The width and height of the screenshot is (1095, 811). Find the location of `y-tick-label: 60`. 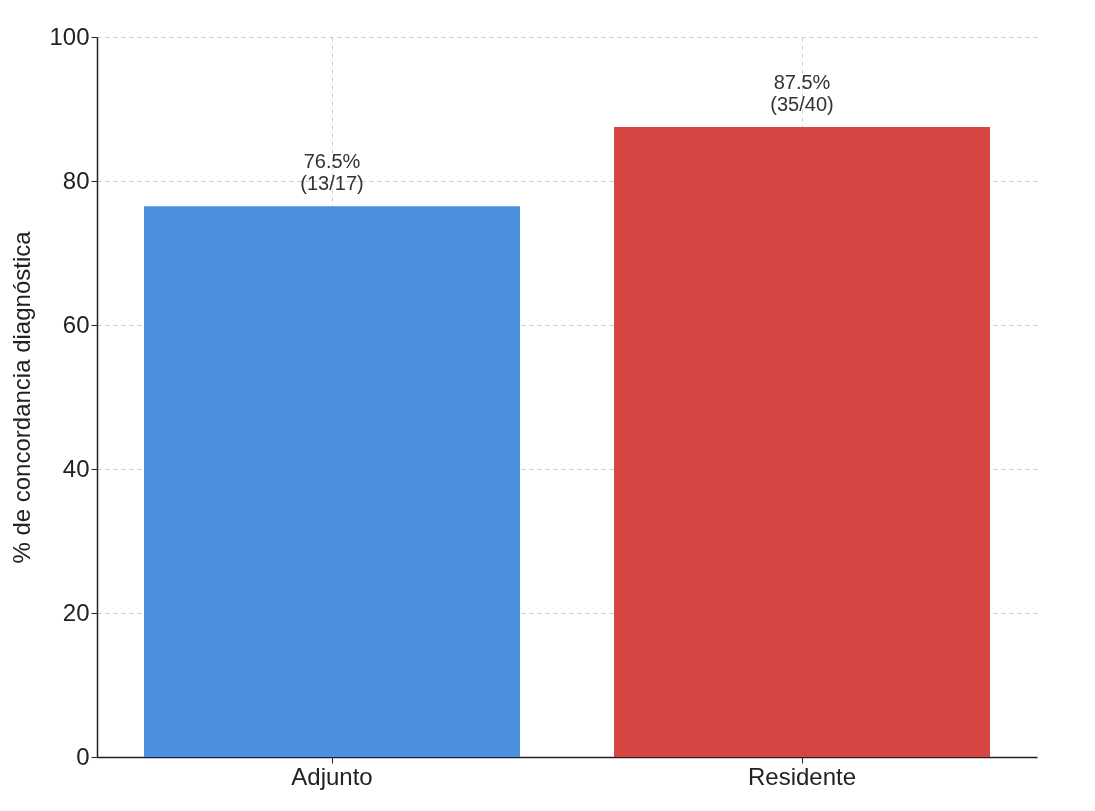

y-tick-label: 60 is located at coordinates (76, 324).